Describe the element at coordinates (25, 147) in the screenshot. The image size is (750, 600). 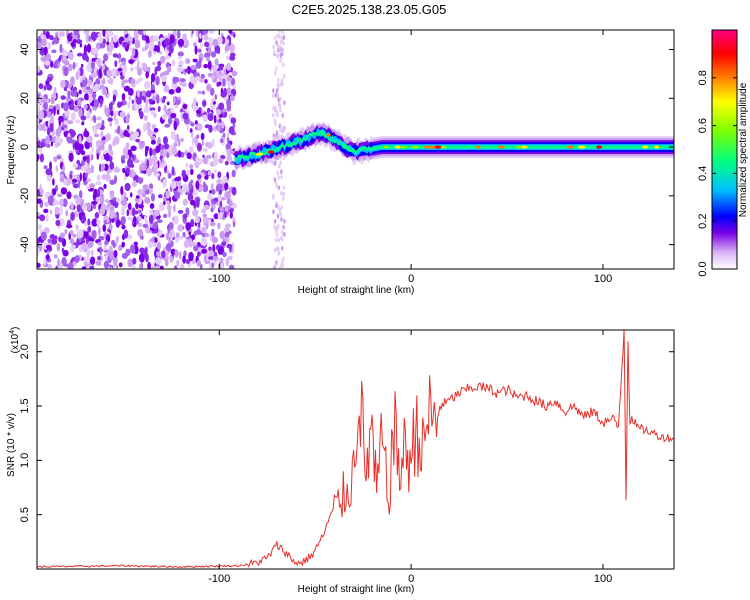
I see `y-tick-label: 0` at that location.